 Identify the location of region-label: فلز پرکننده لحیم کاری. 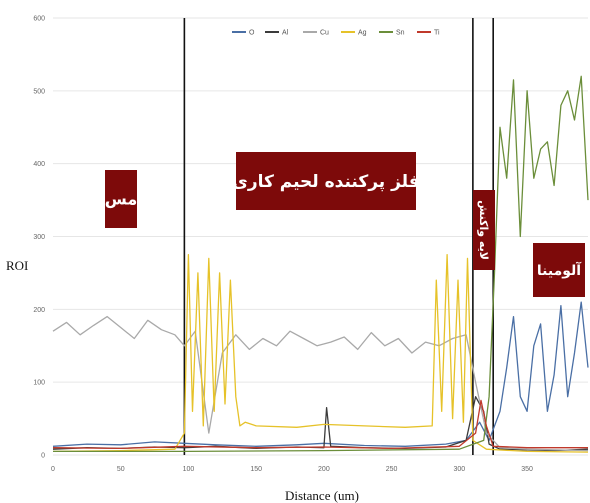
(326, 182).